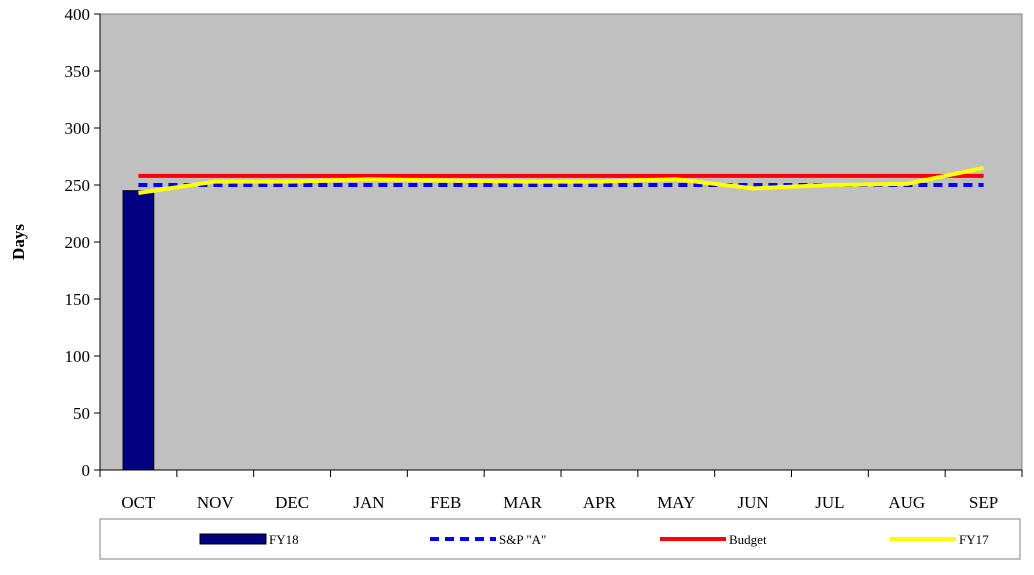 The image size is (1034, 575). I want to click on y-tick-label: 100, so click(78, 356).